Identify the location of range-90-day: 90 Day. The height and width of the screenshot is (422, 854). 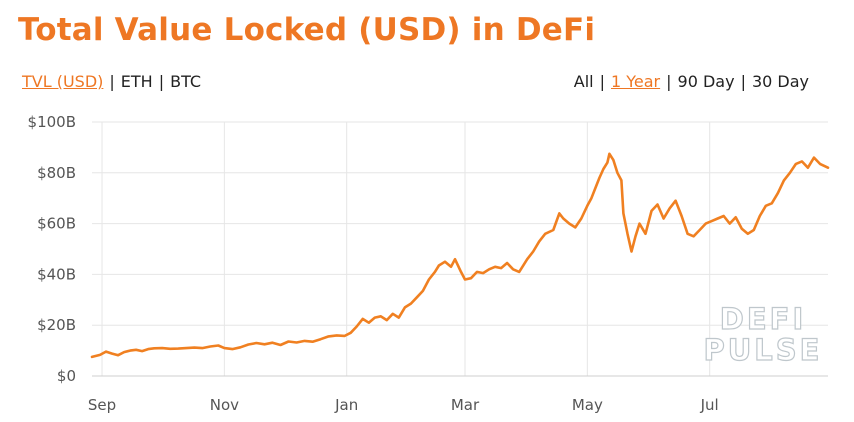
(706, 81).